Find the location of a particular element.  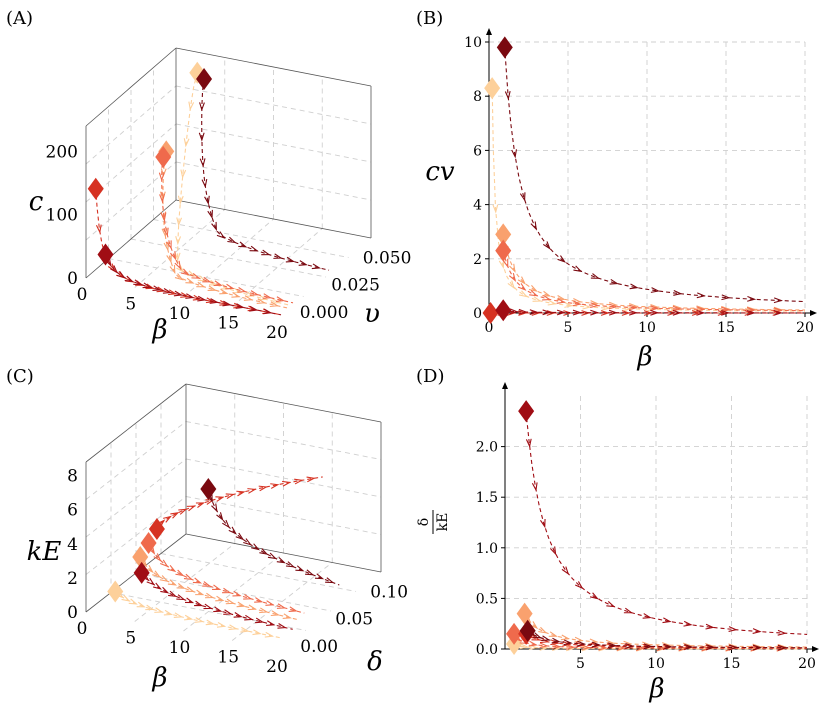

series-1-line is located at coordinates (233, 189).